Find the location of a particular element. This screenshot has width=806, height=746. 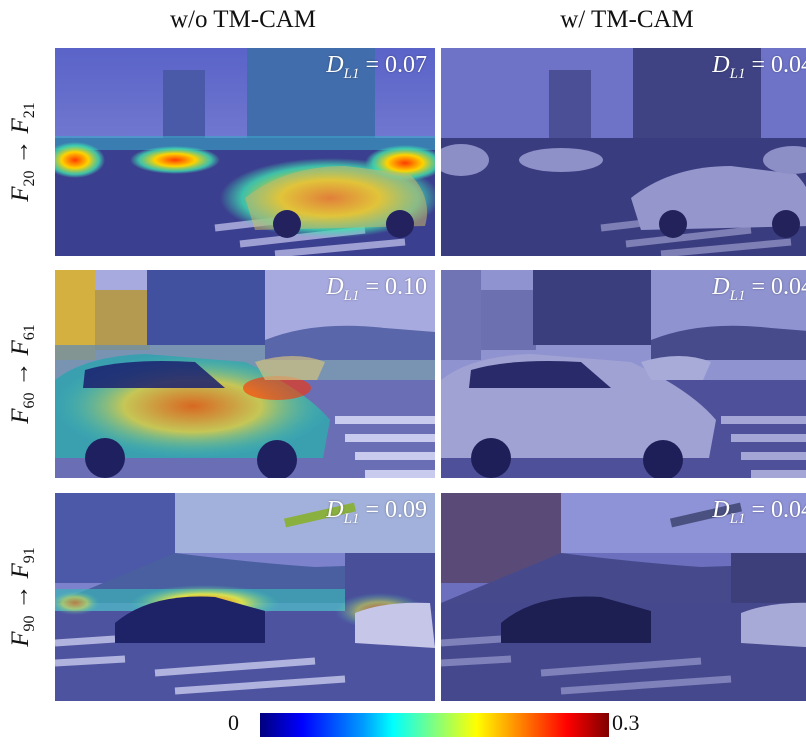

metric-r1-without: DL1 = 0.07 is located at coordinates (376, 67).